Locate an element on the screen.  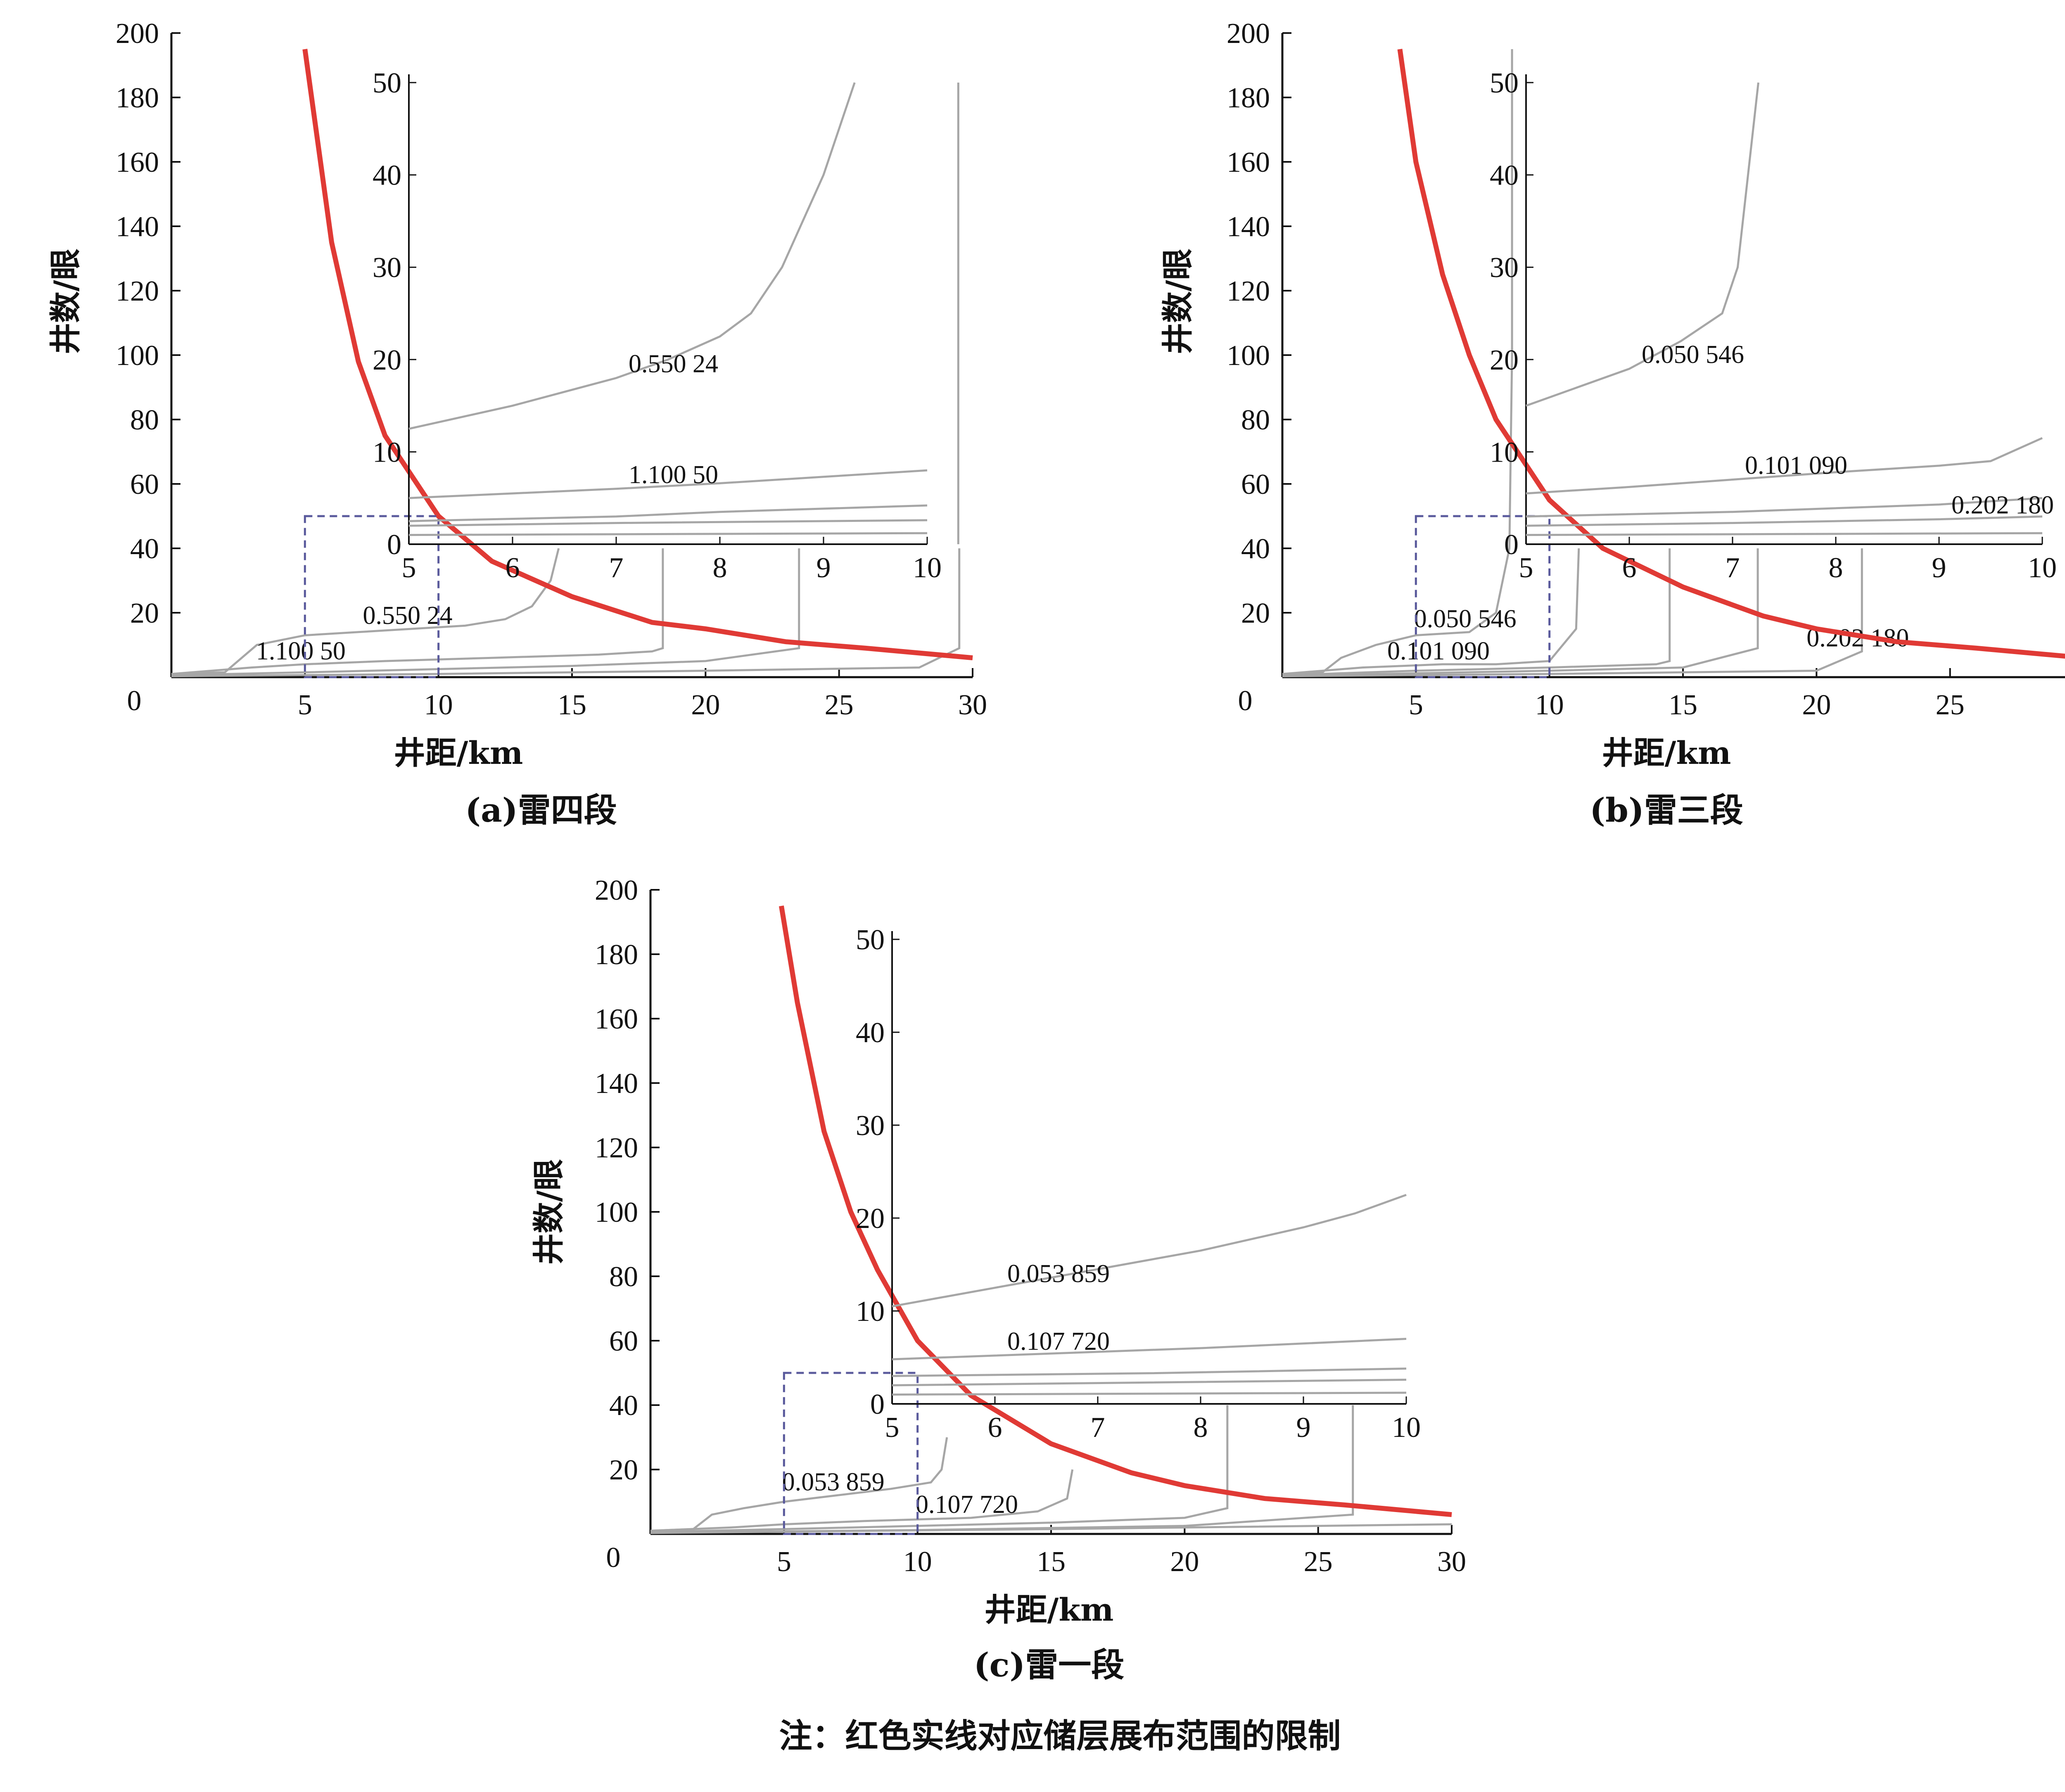
inset-x-tick-label: 6 is located at coordinates (1629, 568).